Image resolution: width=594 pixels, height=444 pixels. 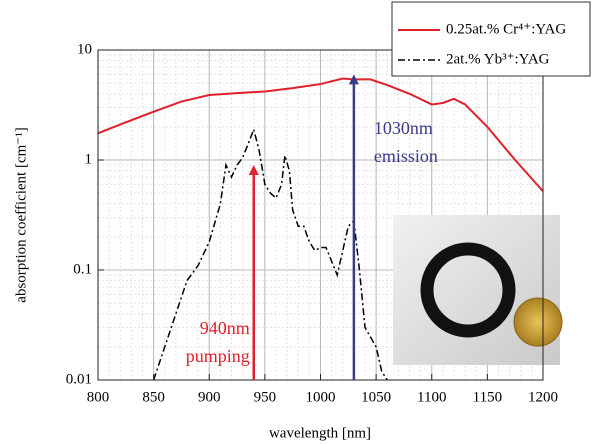 I want to click on x-axis-label: wavelength [nm], so click(x=320, y=433).